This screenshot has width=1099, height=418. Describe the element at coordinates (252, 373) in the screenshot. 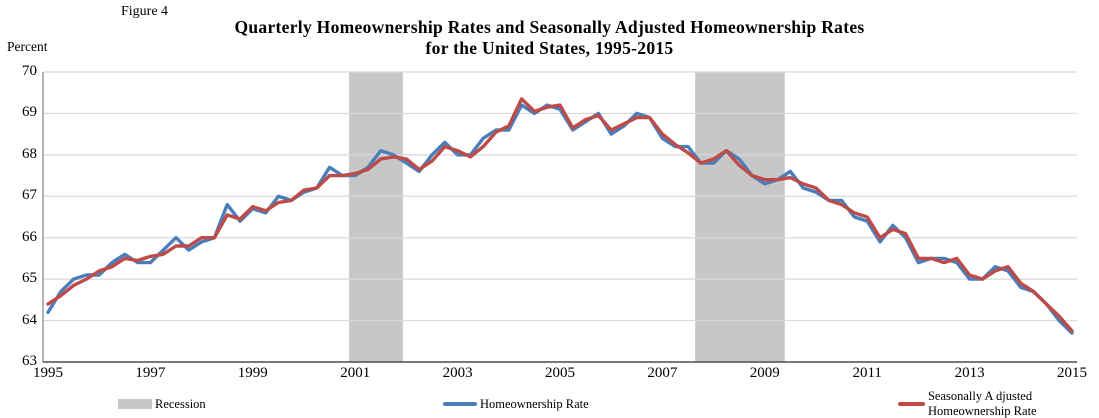

I see `x-tick-label: 1999` at that location.